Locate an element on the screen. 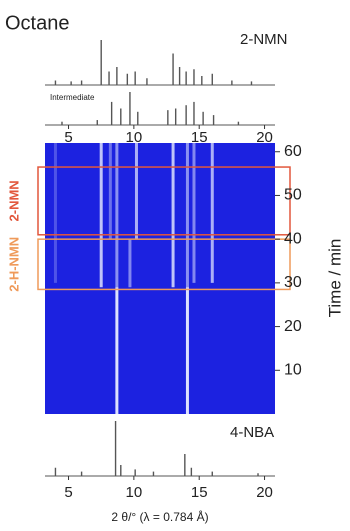 The height and width of the screenshot is (531, 350). y-axis-label: Time / min is located at coordinates (334, 278).